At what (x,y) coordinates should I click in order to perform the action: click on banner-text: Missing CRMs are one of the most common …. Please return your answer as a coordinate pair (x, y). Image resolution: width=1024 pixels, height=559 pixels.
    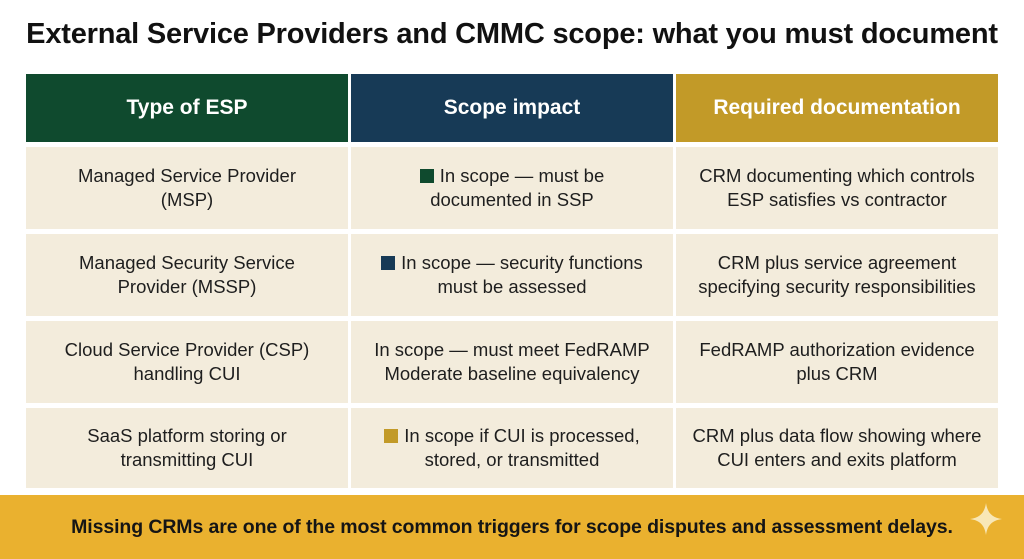
    Looking at the image, I should click on (512, 526).